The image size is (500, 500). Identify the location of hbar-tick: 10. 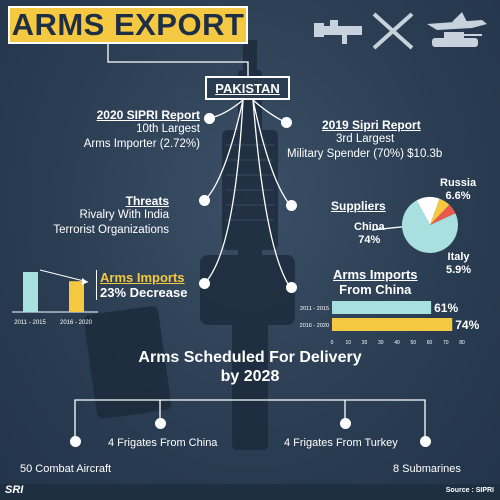
(348, 343).